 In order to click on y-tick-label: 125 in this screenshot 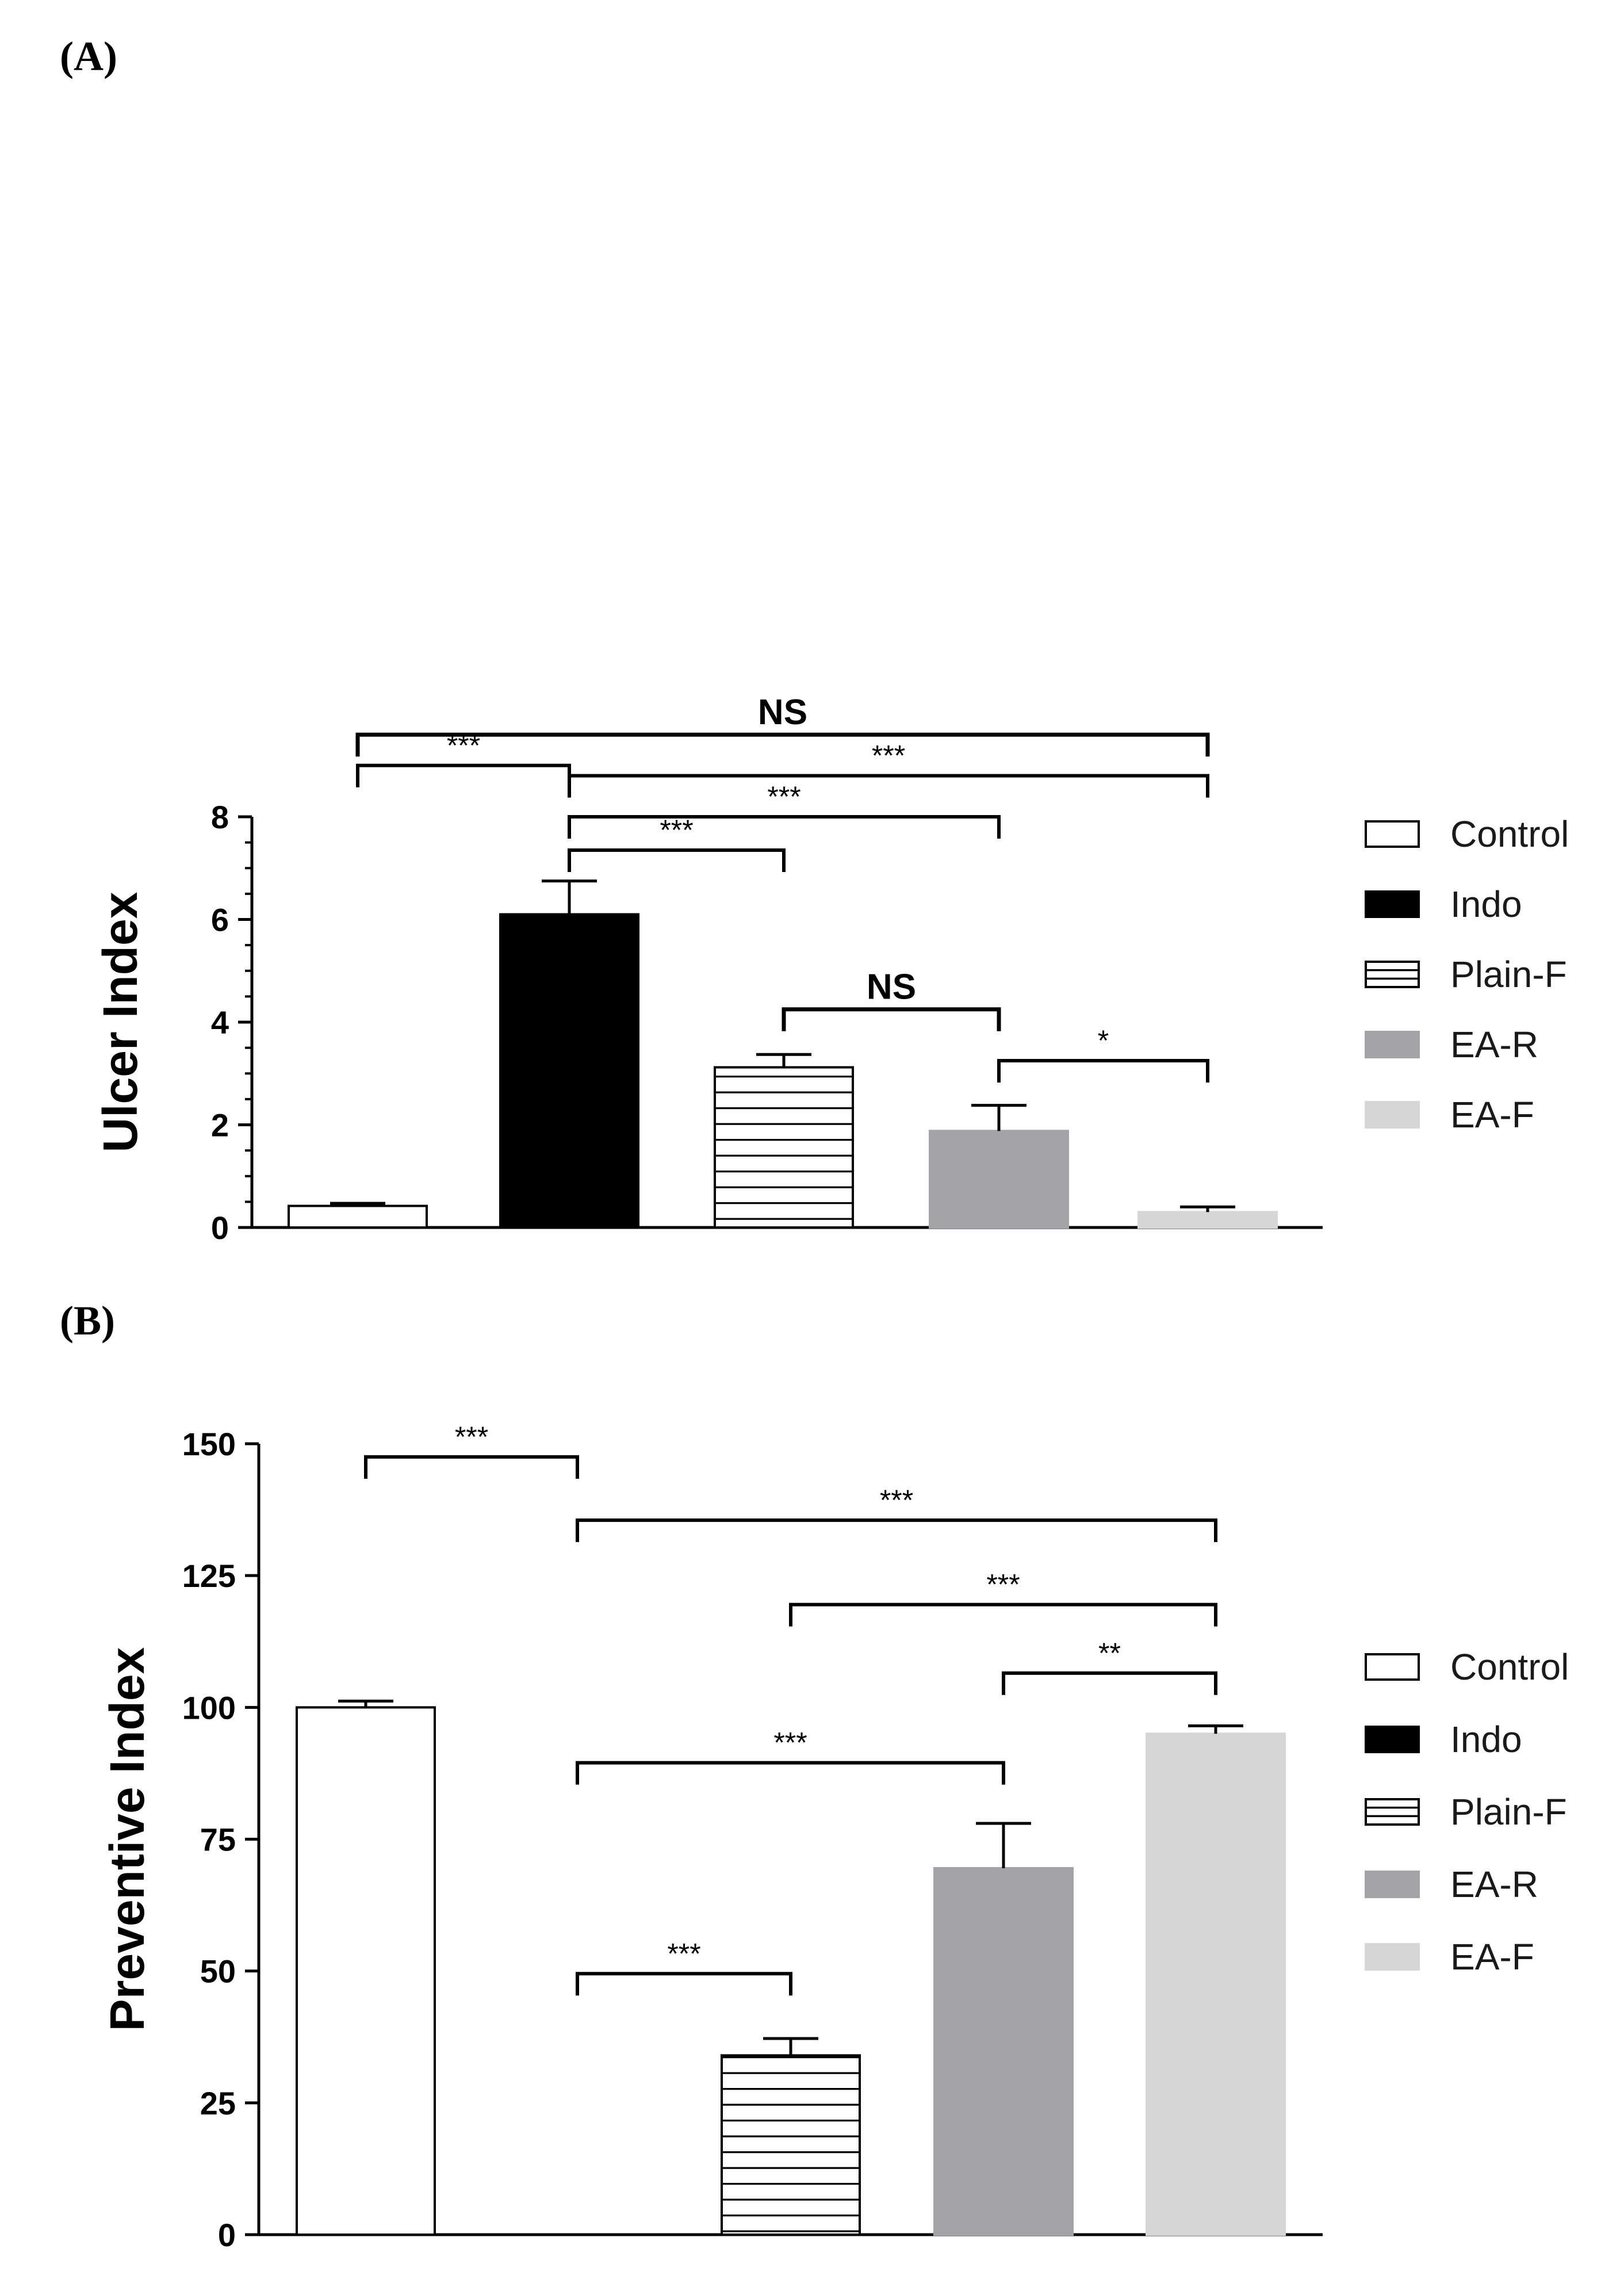, I will do `click(209, 1576)`.